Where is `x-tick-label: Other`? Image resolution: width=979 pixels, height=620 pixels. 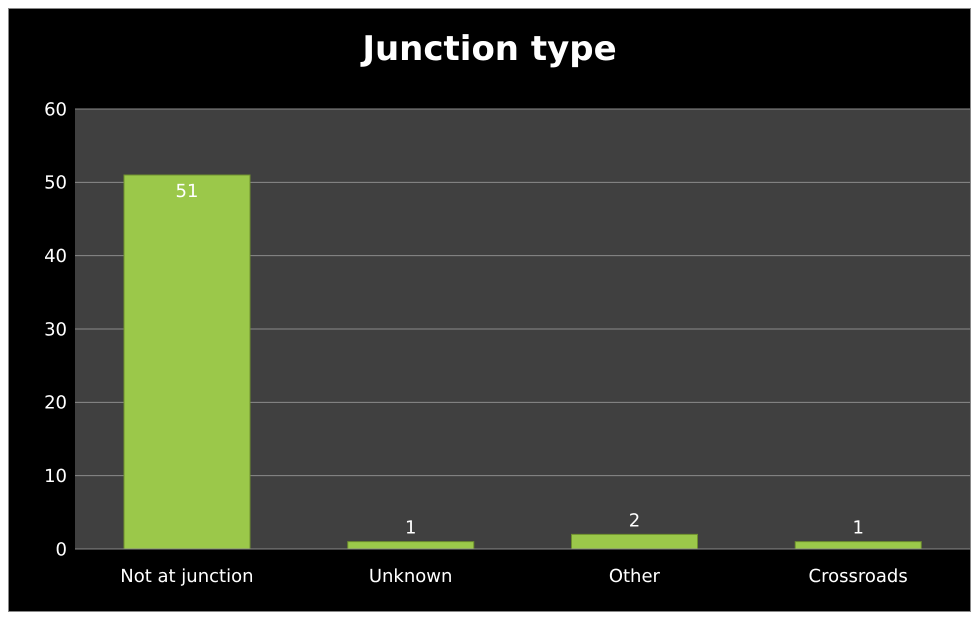
x-tick-label: Other is located at coordinates (634, 576).